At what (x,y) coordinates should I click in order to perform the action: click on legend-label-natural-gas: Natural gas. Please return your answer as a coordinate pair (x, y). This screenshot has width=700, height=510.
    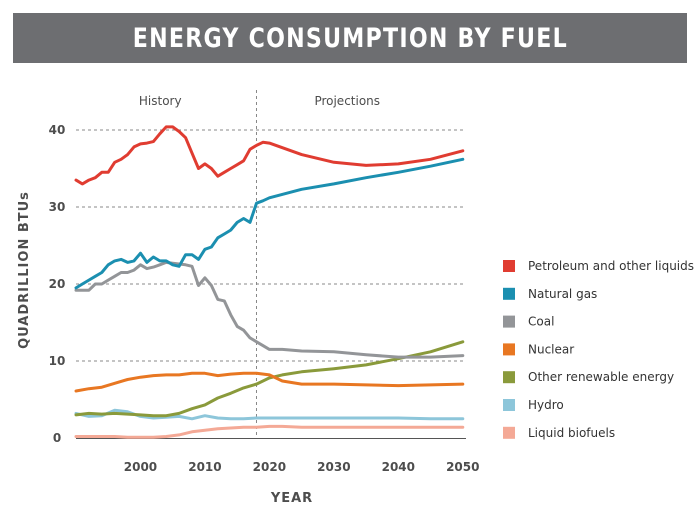
    Looking at the image, I should click on (562, 294).